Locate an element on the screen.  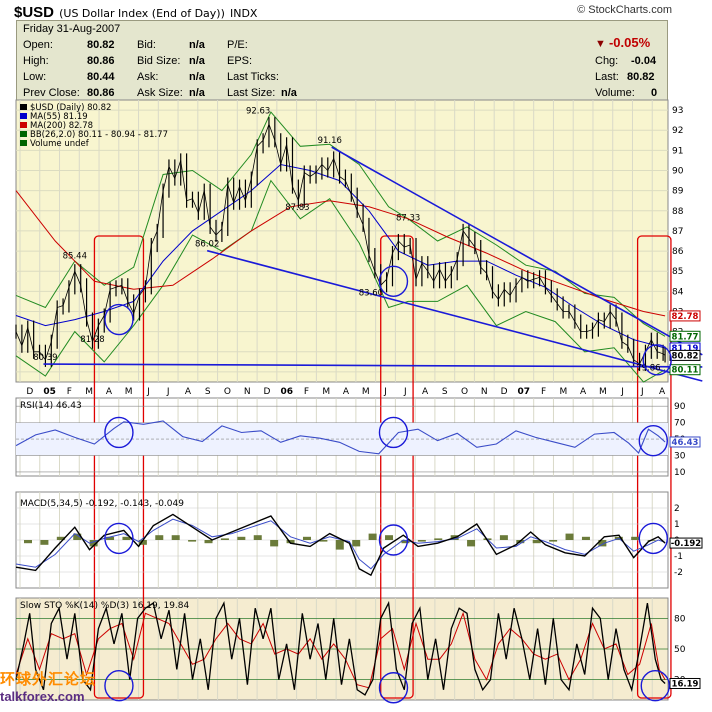
prev-close-label: Prev Close: is located at coordinates (51, 93).